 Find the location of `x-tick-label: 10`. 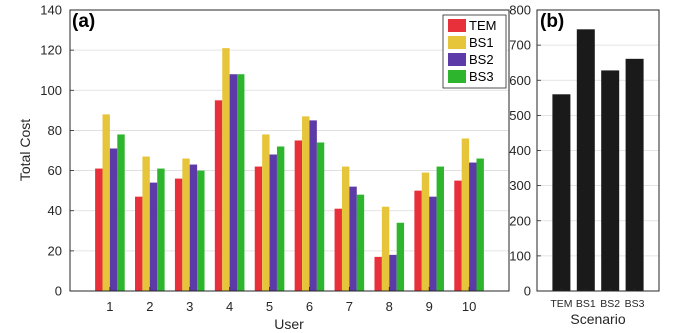

x-tick-label: 10 is located at coordinates (469, 306).